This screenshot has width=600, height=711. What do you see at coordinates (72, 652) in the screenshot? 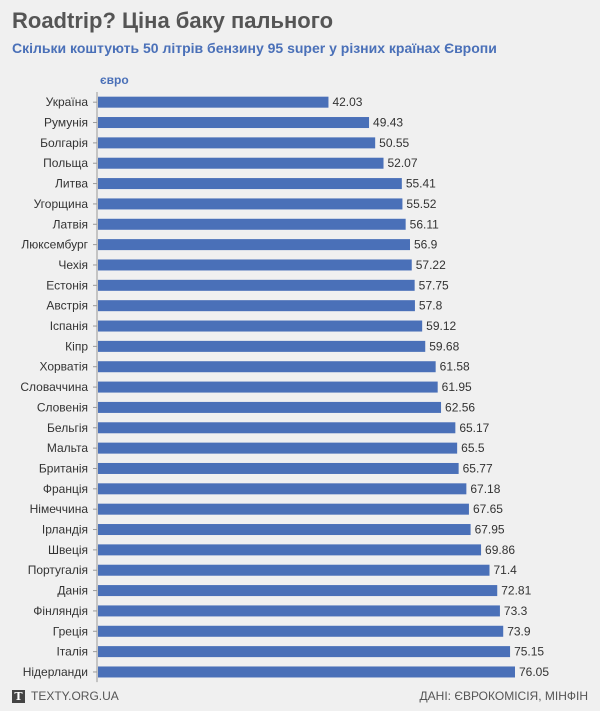
I see `category-label: Італія` at bounding box center [72, 652].